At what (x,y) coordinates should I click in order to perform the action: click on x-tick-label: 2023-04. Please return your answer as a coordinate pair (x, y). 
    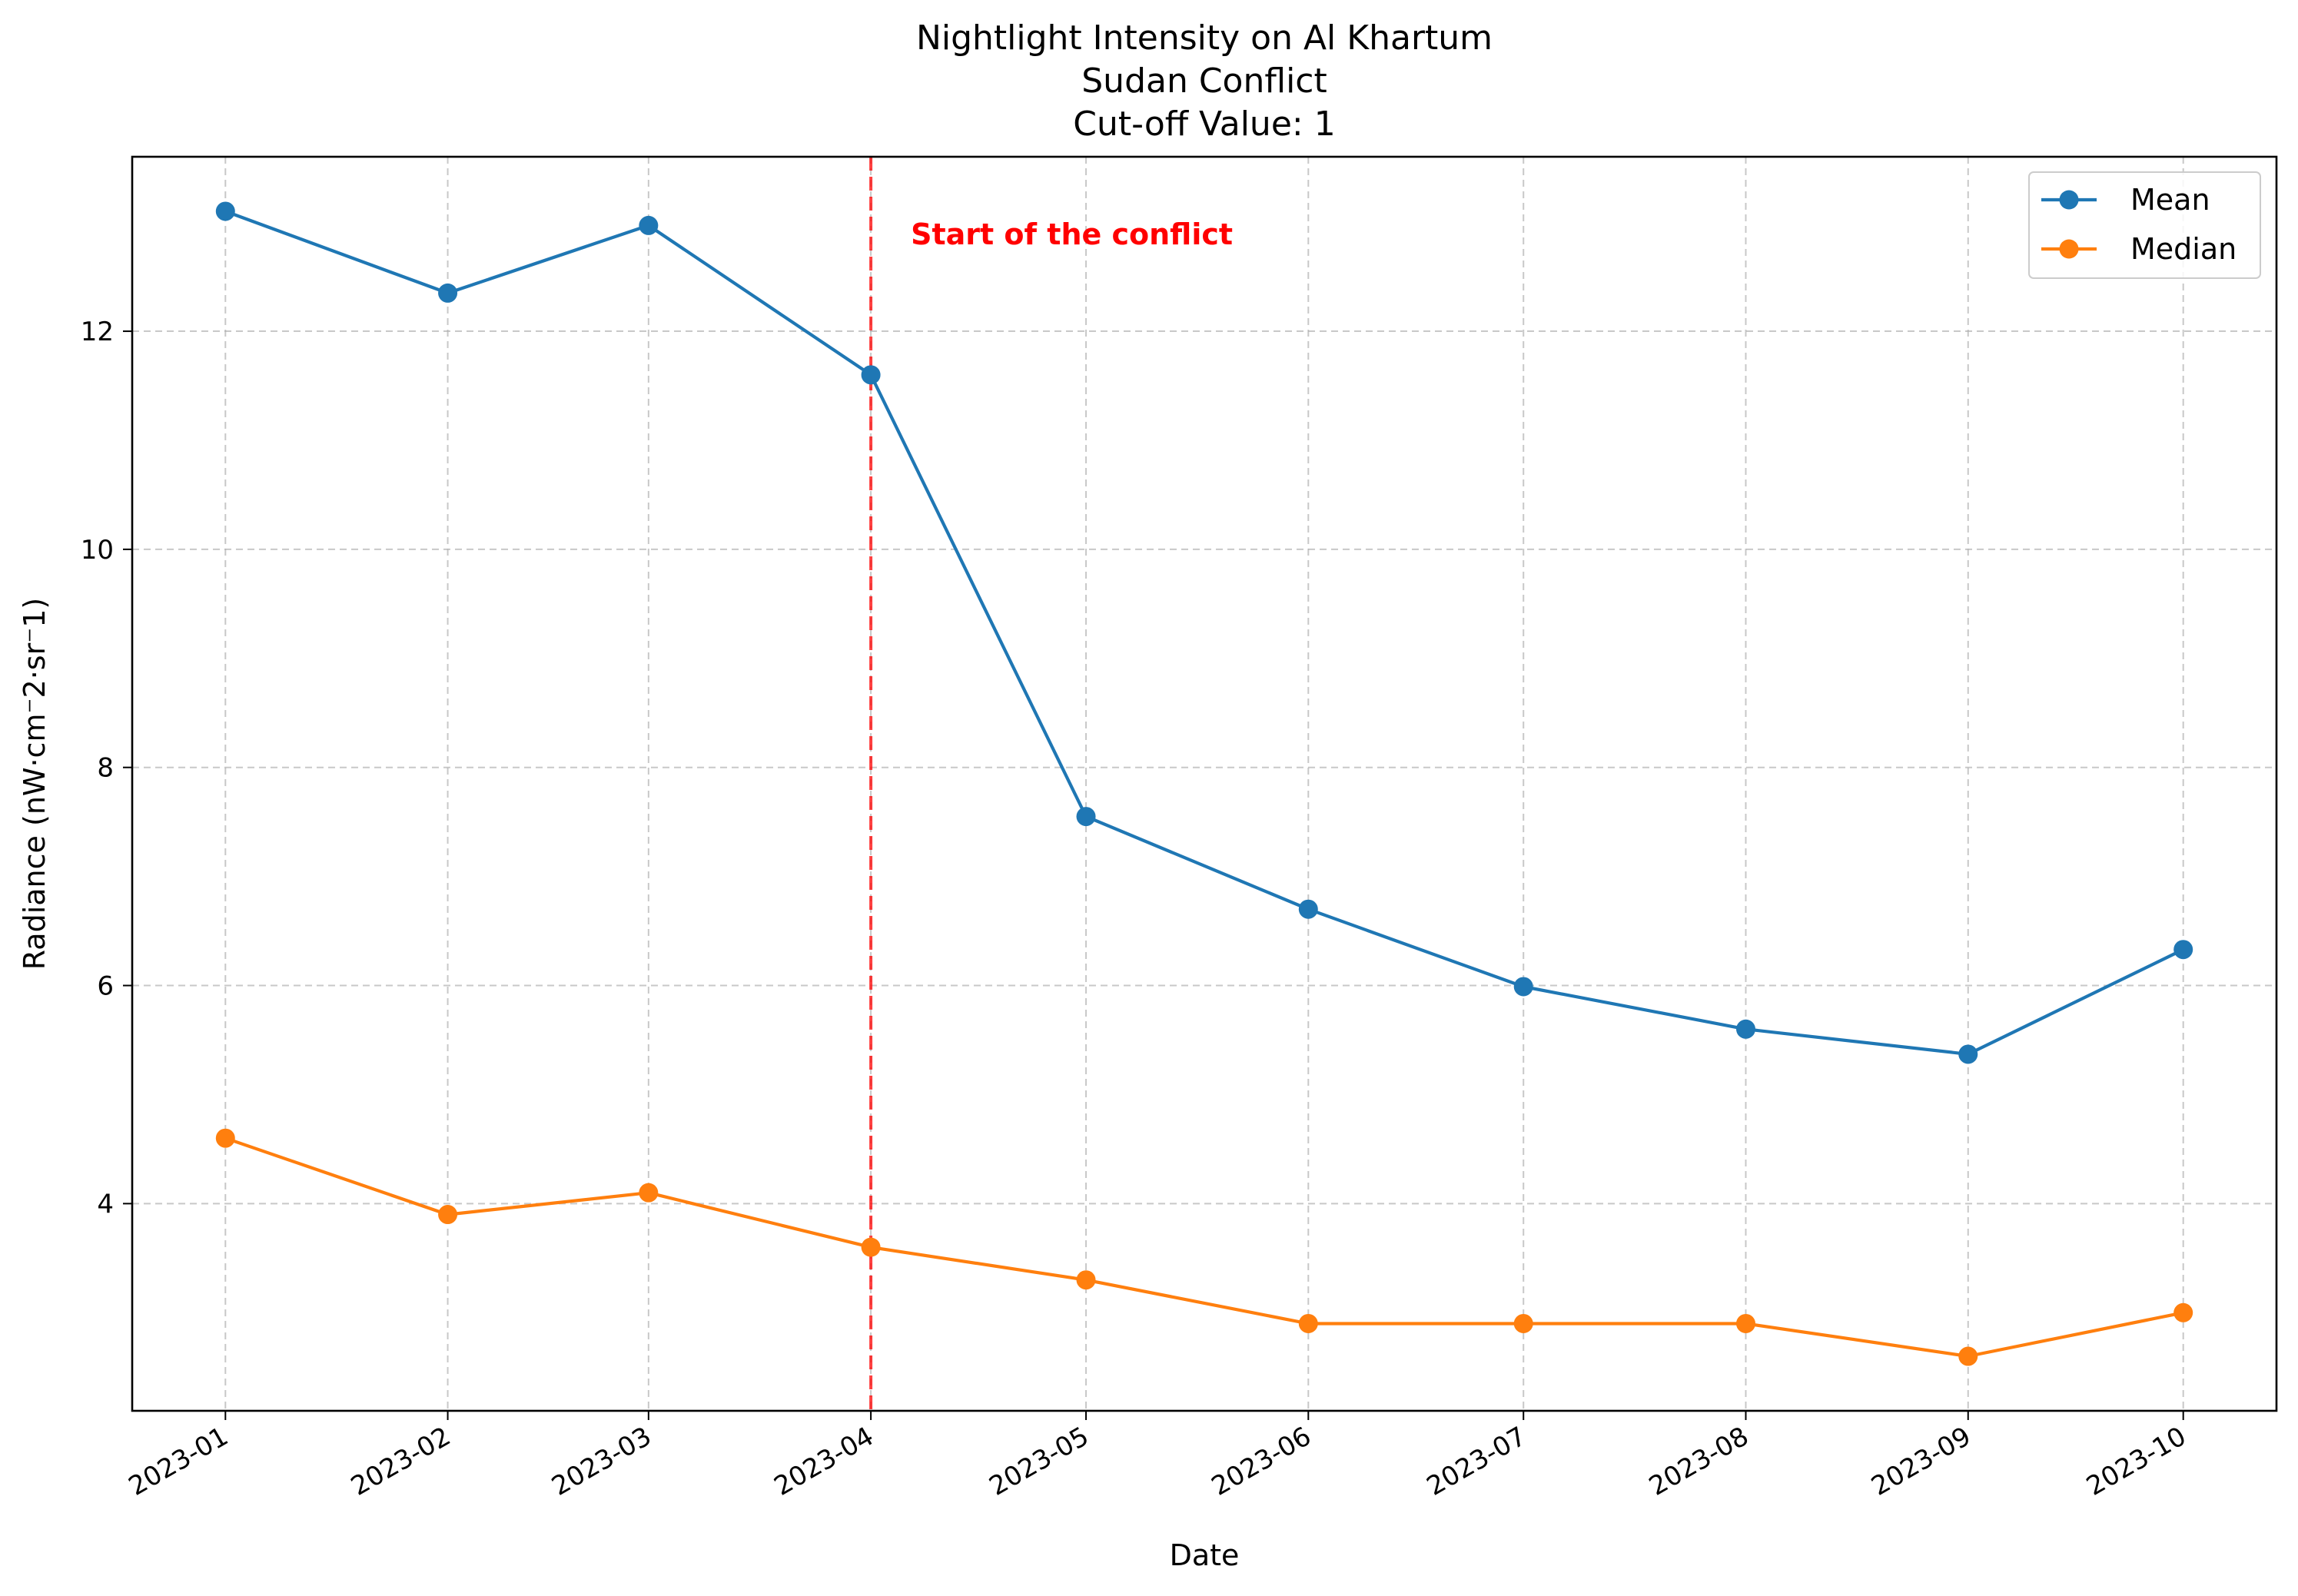
    Looking at the image, I should click on (824, 1461).